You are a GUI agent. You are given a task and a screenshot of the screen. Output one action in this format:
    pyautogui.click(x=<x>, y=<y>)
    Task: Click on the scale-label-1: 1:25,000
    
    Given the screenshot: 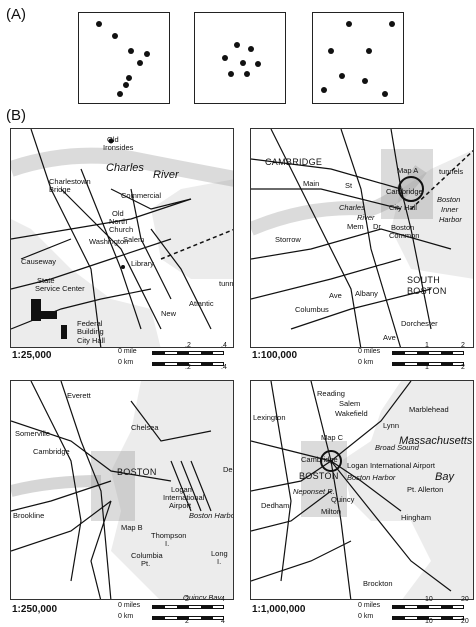 What is the action you would take?
    pyautogui.click(x=32, y=355)
    